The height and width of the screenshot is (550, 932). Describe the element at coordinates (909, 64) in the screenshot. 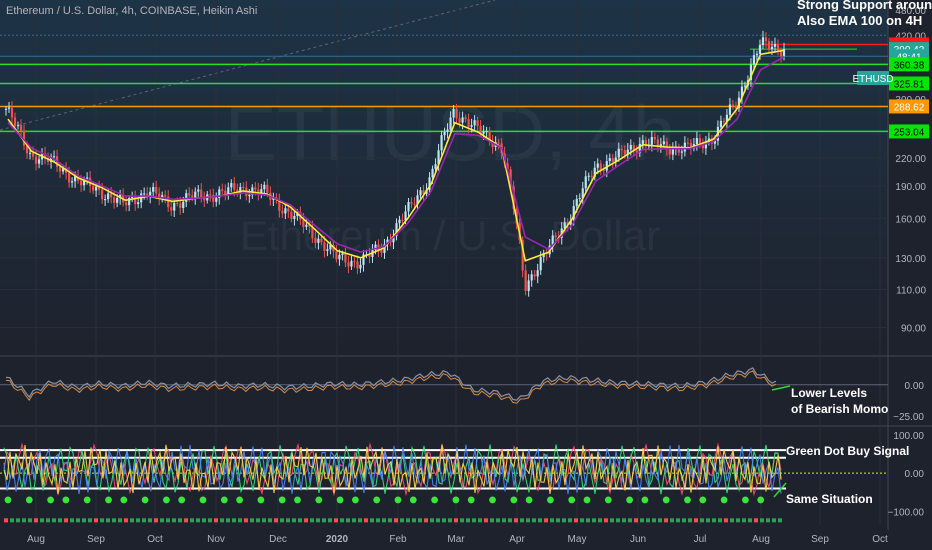

I see `price-level-tag-box` at that location.